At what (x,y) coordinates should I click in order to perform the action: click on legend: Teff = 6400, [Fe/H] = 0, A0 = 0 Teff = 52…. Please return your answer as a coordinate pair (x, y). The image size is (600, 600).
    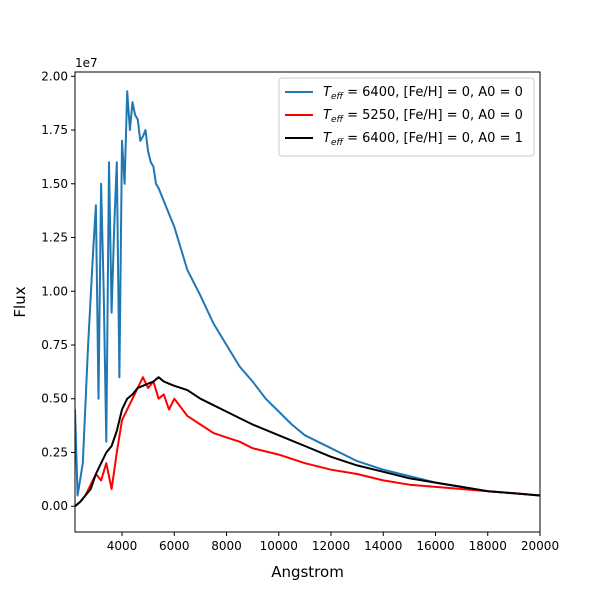
    Looking at the image, I should click on (406, 117).